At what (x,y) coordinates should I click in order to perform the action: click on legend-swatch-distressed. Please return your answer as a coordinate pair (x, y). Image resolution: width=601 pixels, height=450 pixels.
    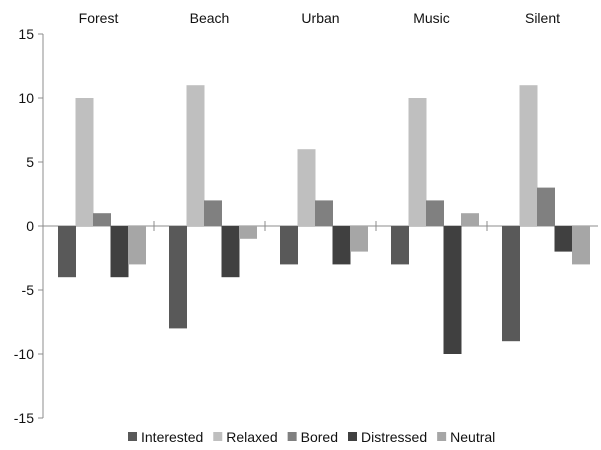
    Looking at the image, I should click on (352, 436).